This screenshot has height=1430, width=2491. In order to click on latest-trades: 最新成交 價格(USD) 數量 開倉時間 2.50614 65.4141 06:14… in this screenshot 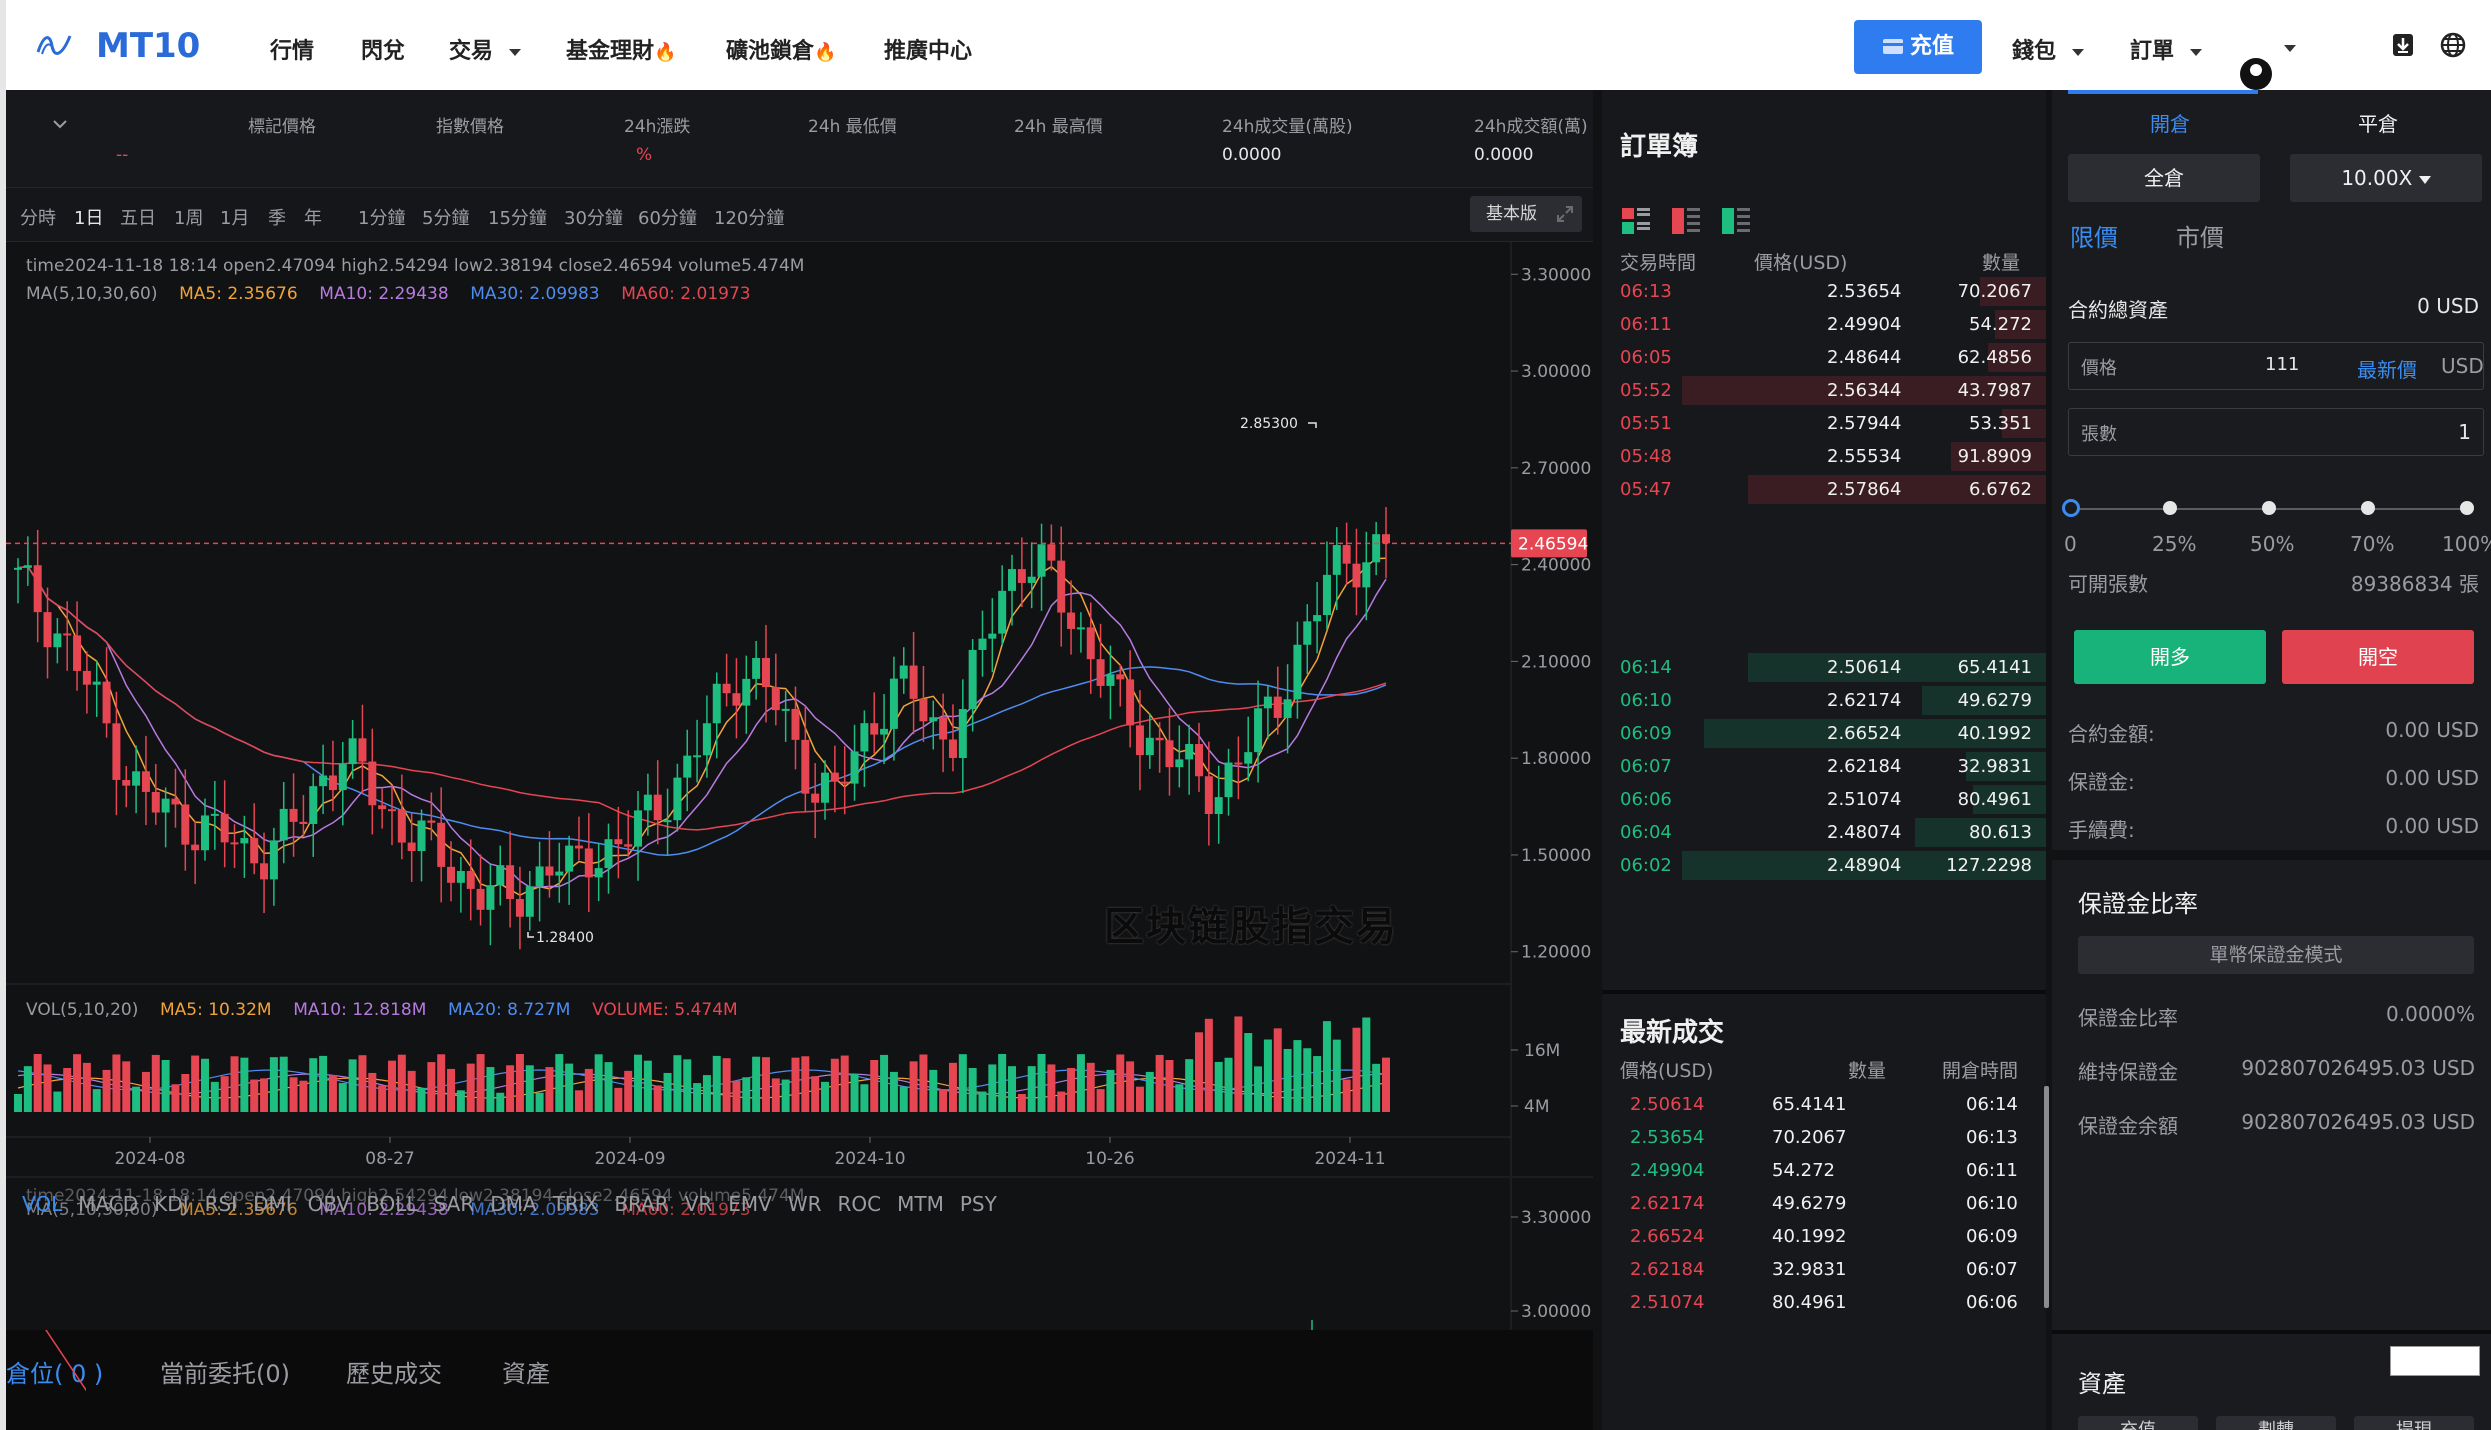, I will do `click(1824, 1210)`.